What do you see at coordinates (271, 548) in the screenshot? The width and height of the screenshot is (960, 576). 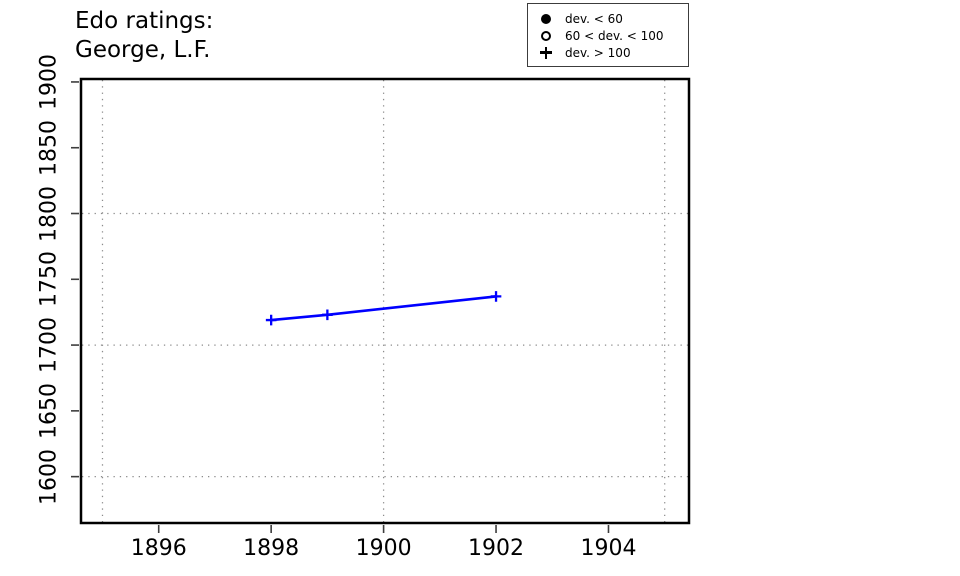 I see `x-axis-tick-label: 1898` at bounding box center [271, 548].